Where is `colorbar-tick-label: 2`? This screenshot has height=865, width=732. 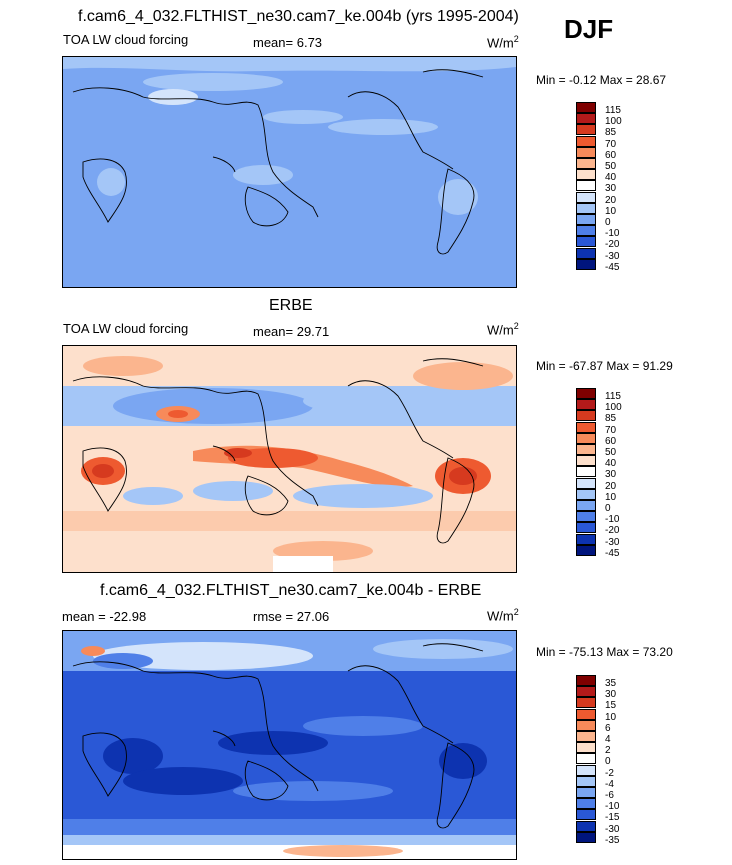 colorbar-tick-label: 2 is located at coordinates (608, 751).